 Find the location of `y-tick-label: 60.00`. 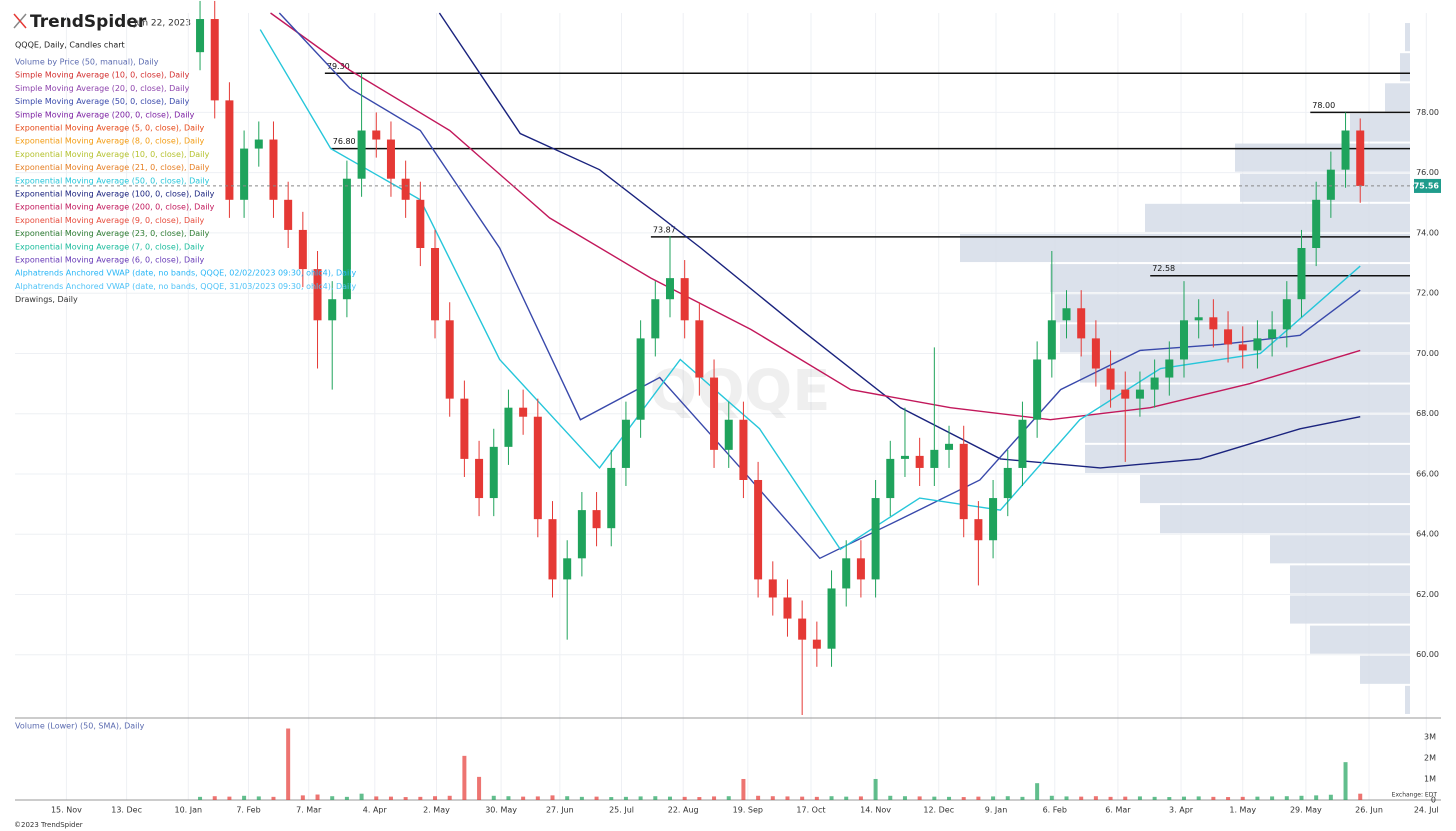

y-tick-label: 60.00 is located at coordinates (1427, 654).